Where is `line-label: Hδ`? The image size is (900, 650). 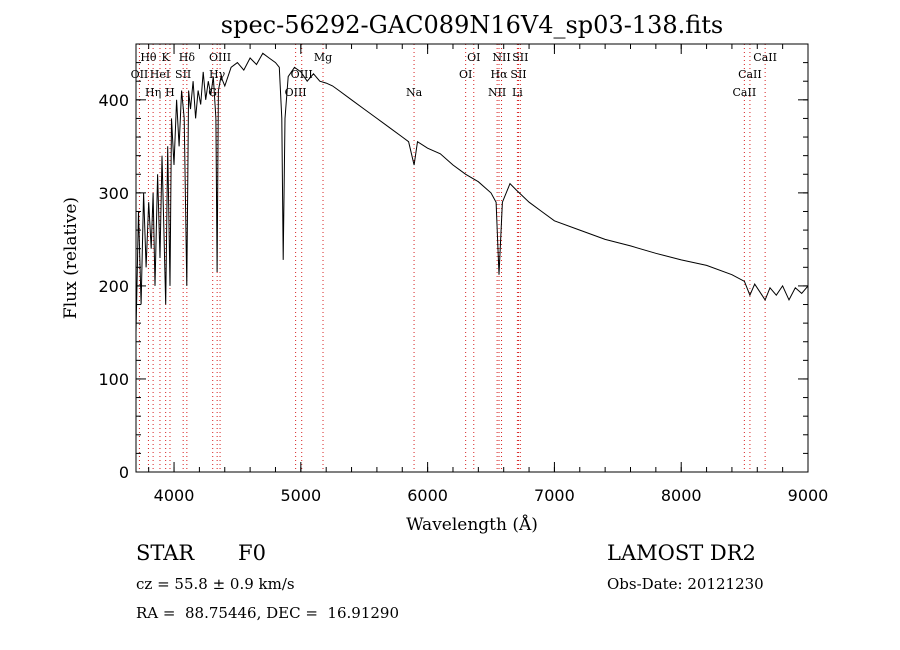 line-label: Hδ is located at coordinates (187, 57).